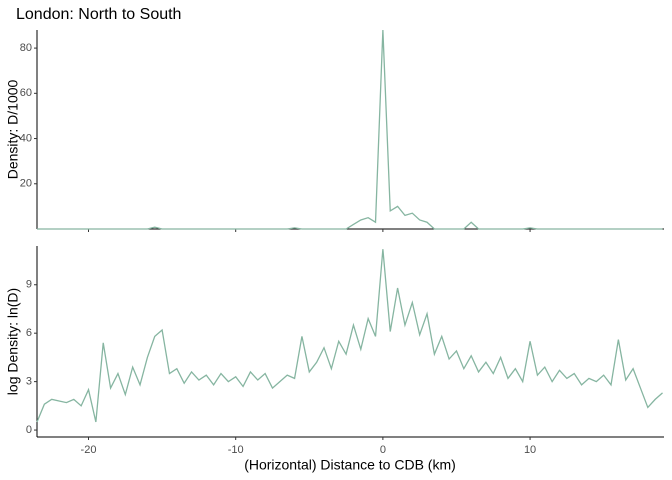 The height and width of the screenshot is (480, 672). What do you see at coordinates (26, 48) in the screenshot?
I see `y-tick-label: 80` at bounding box center [26, 48].